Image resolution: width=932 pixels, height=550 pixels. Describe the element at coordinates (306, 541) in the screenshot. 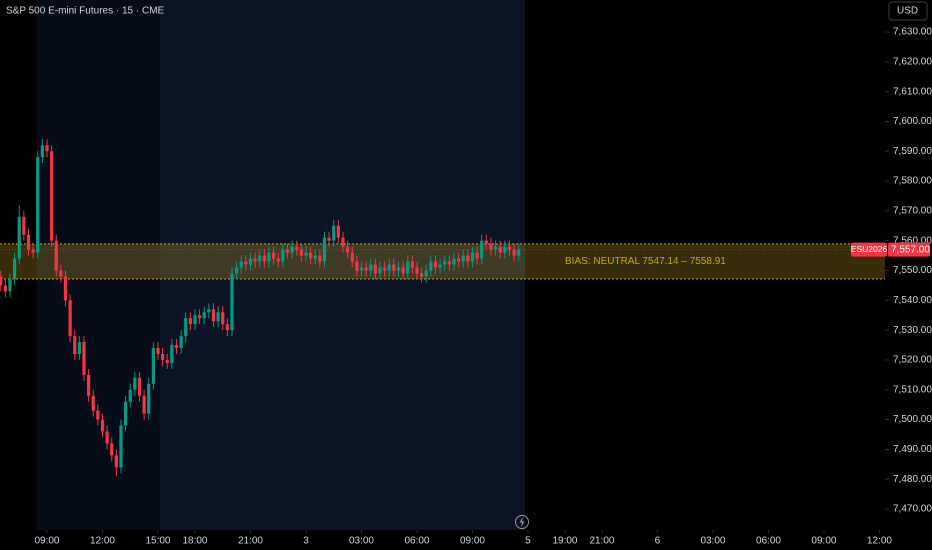

I see `x-tick-label: 3` at that location.